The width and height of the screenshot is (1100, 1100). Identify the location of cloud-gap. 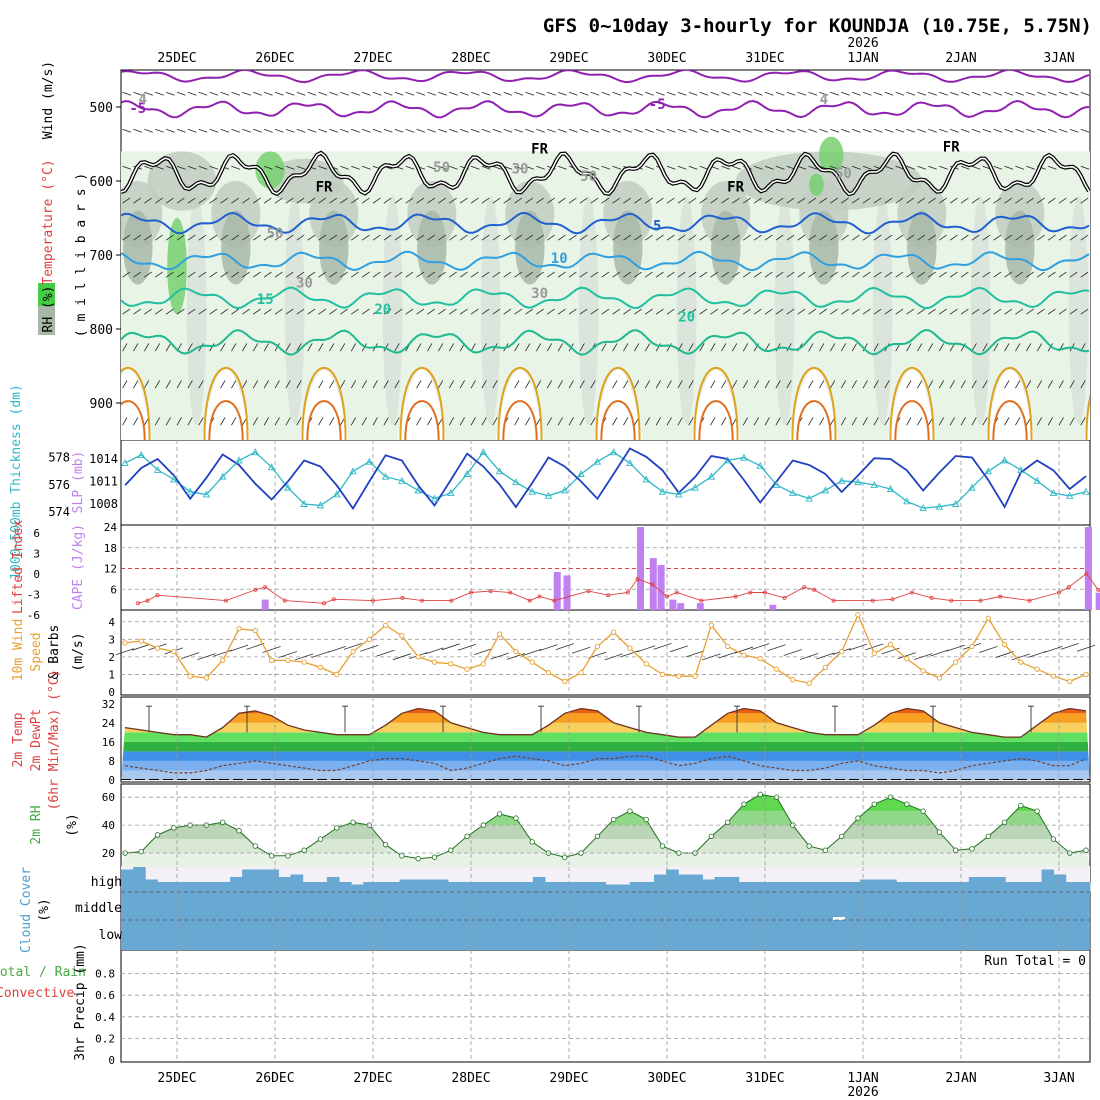
(839, 918).